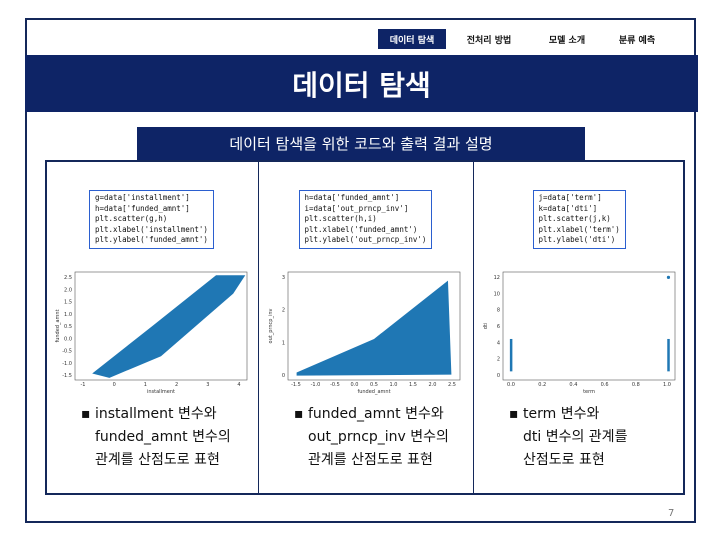 This screenshot has height=540, width=720. I want to click on x-tick-label: 3, so click(207, 385).